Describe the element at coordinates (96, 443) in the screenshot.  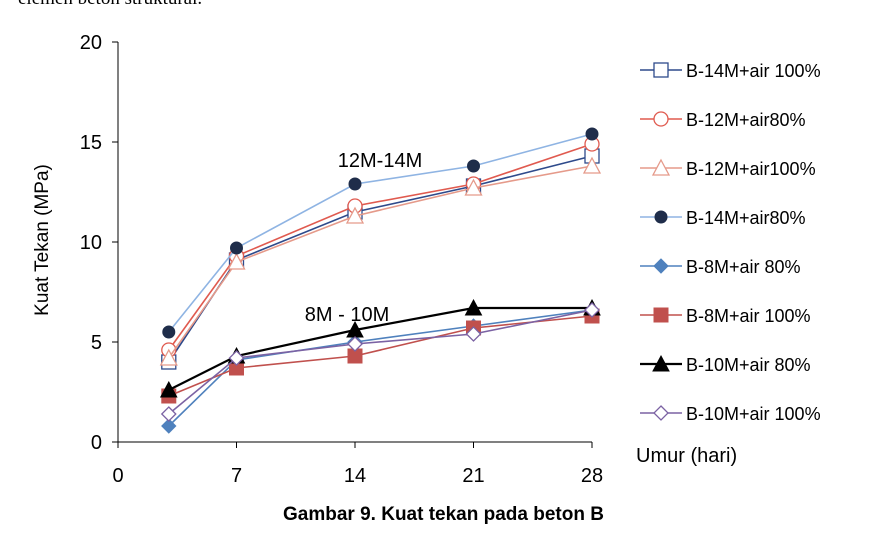
I see `y-tick-label: 0` at that location.